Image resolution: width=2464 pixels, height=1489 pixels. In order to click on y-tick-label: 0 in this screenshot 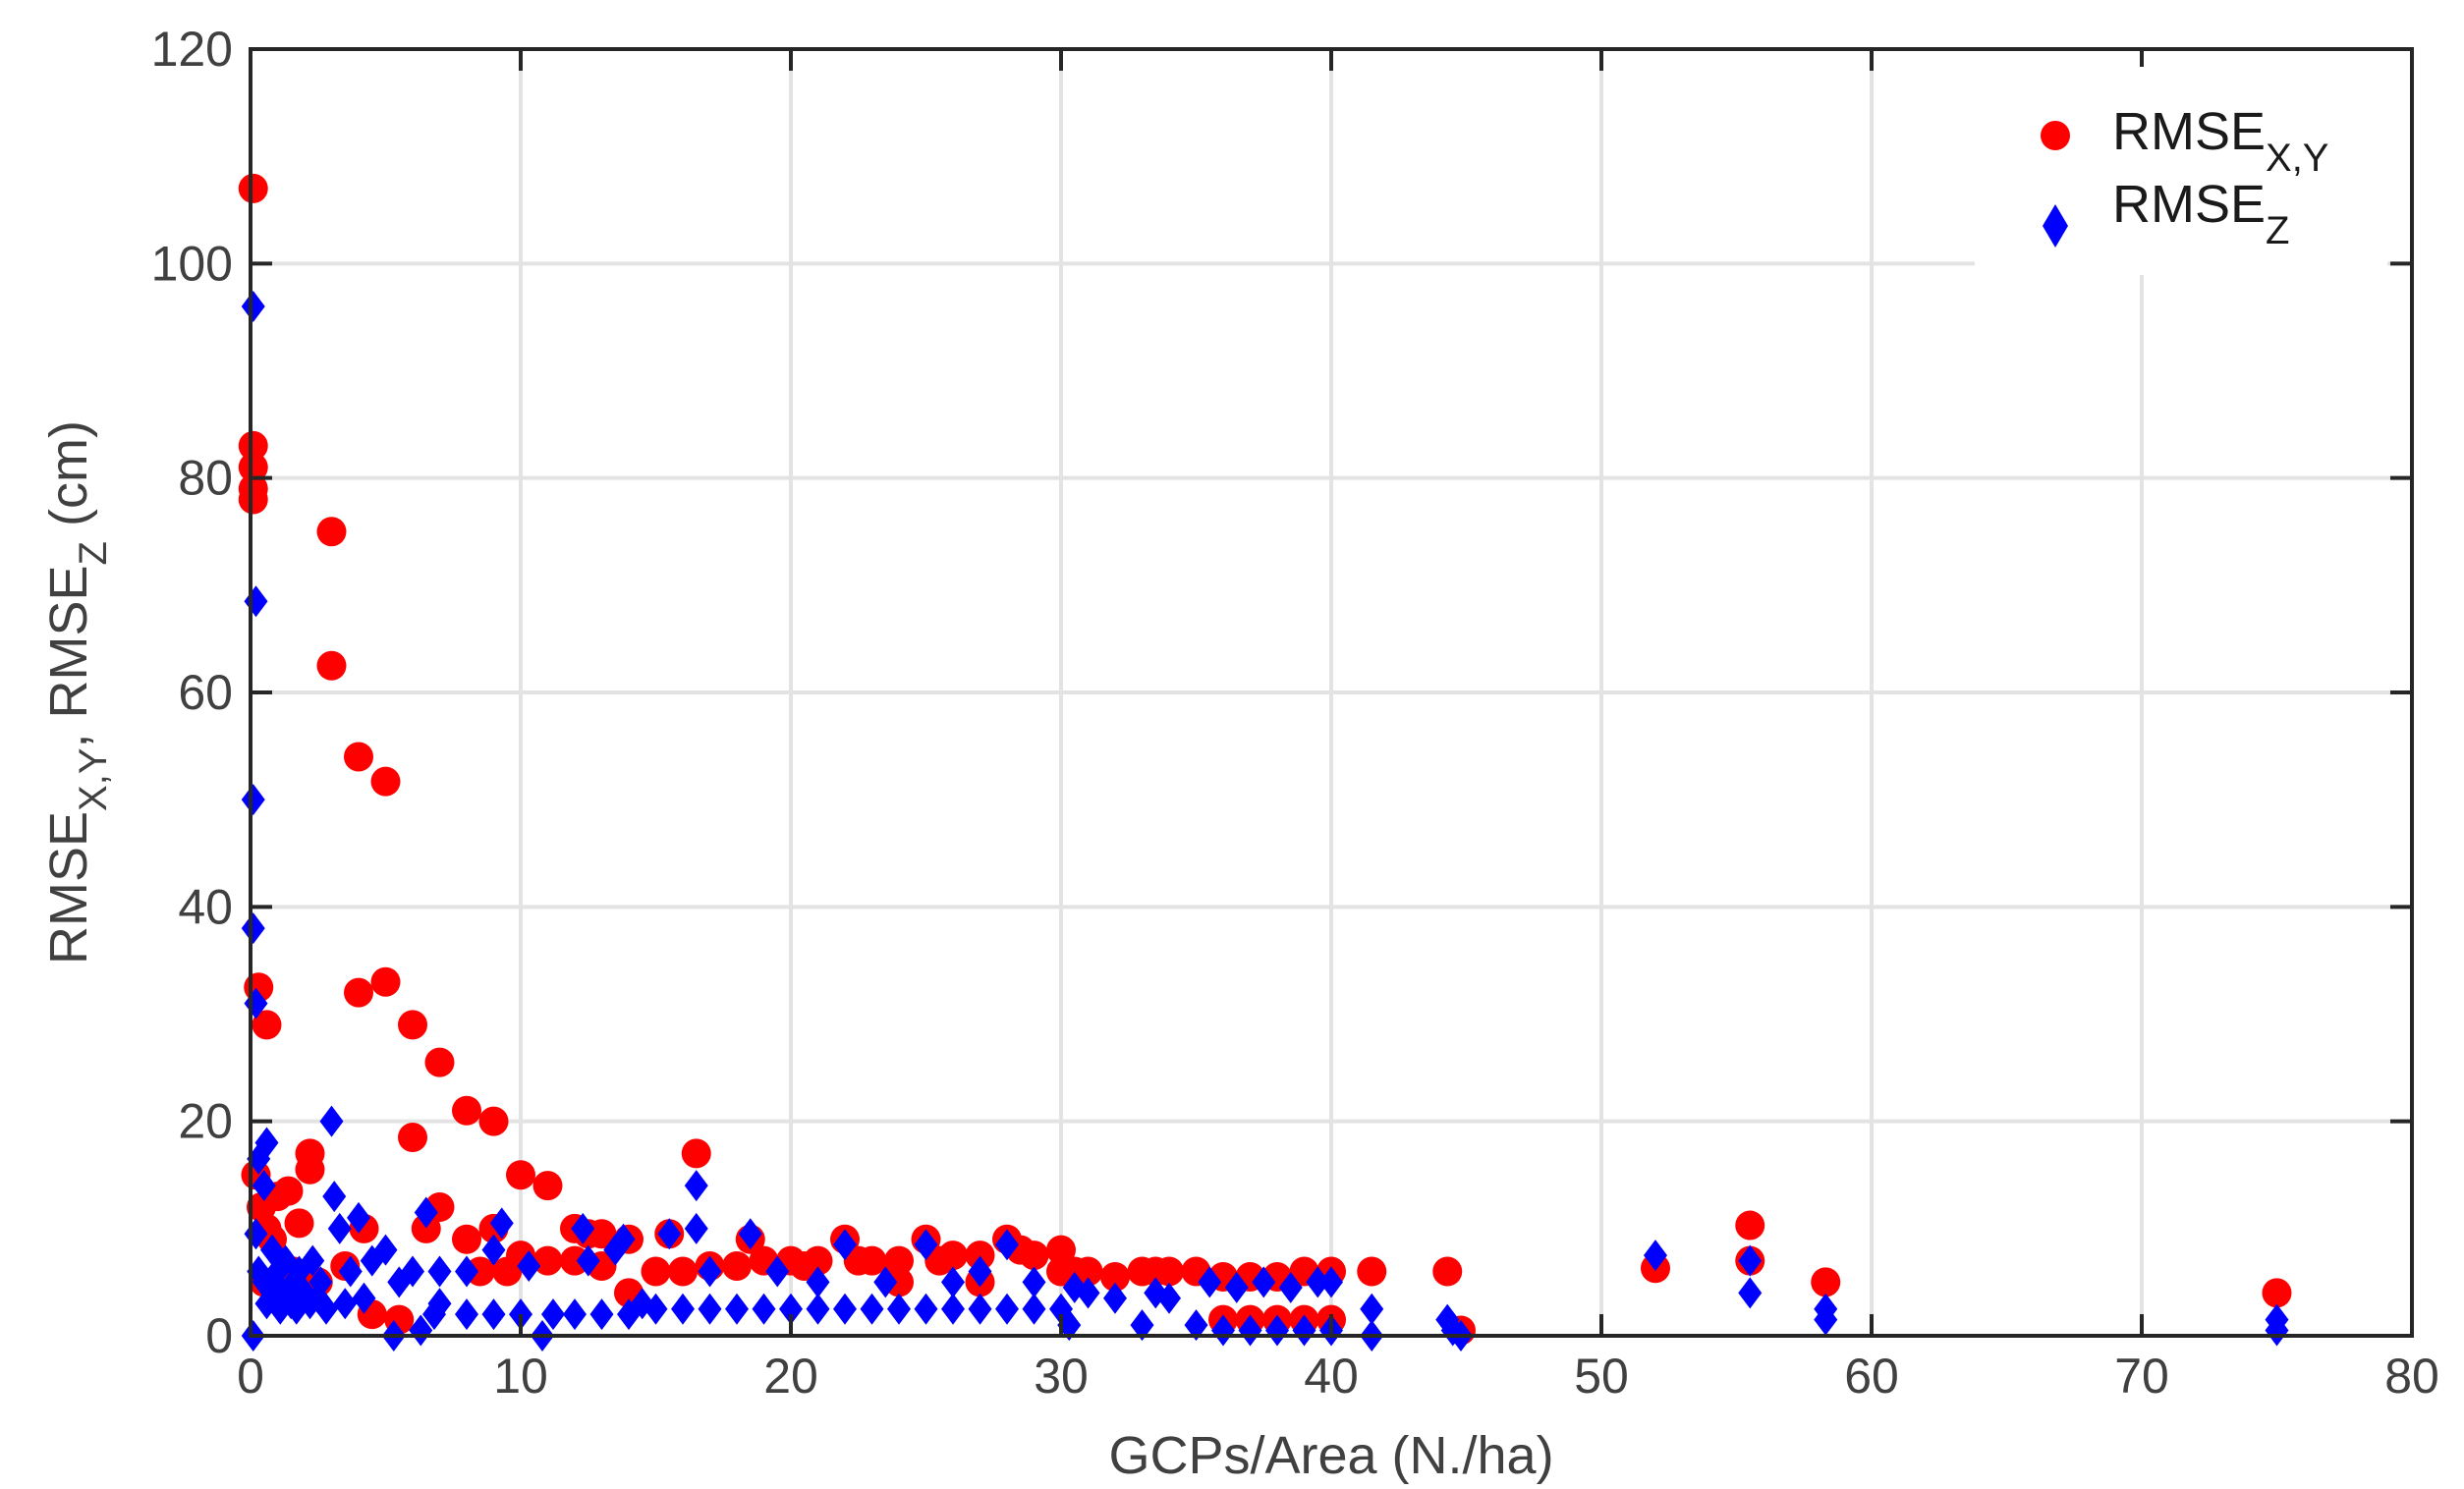, I will do `click(219, 1336)`.